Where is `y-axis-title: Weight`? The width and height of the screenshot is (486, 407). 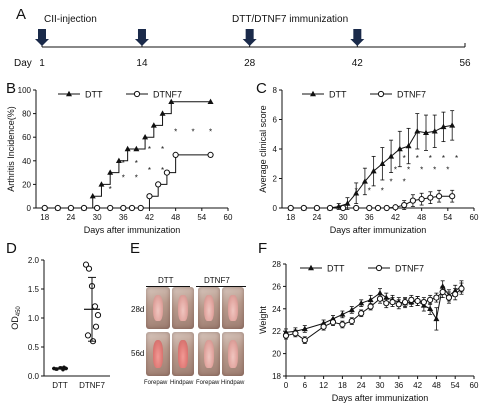
y-axis-title: Weight is located at coordinates (263, 320).